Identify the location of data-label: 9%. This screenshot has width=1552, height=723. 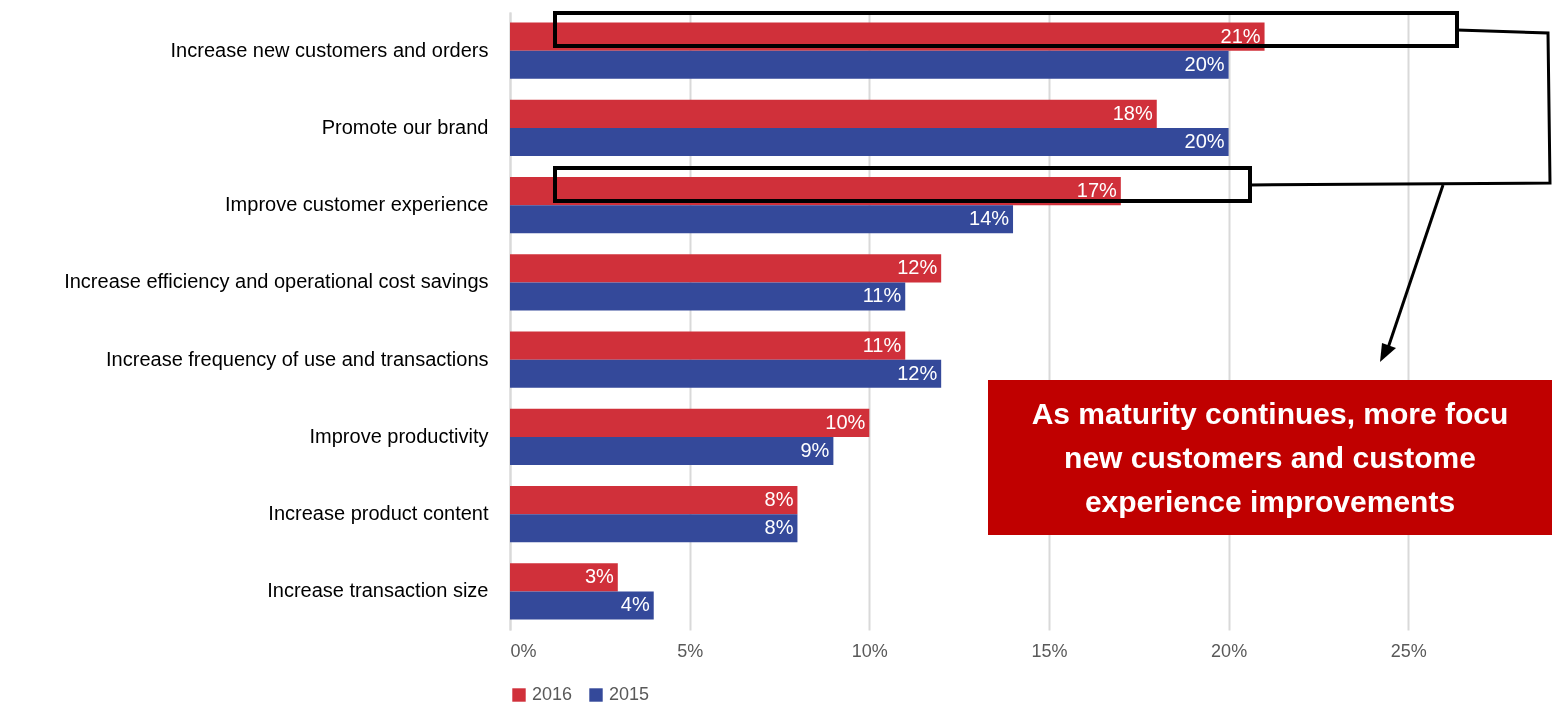
(815, 449).